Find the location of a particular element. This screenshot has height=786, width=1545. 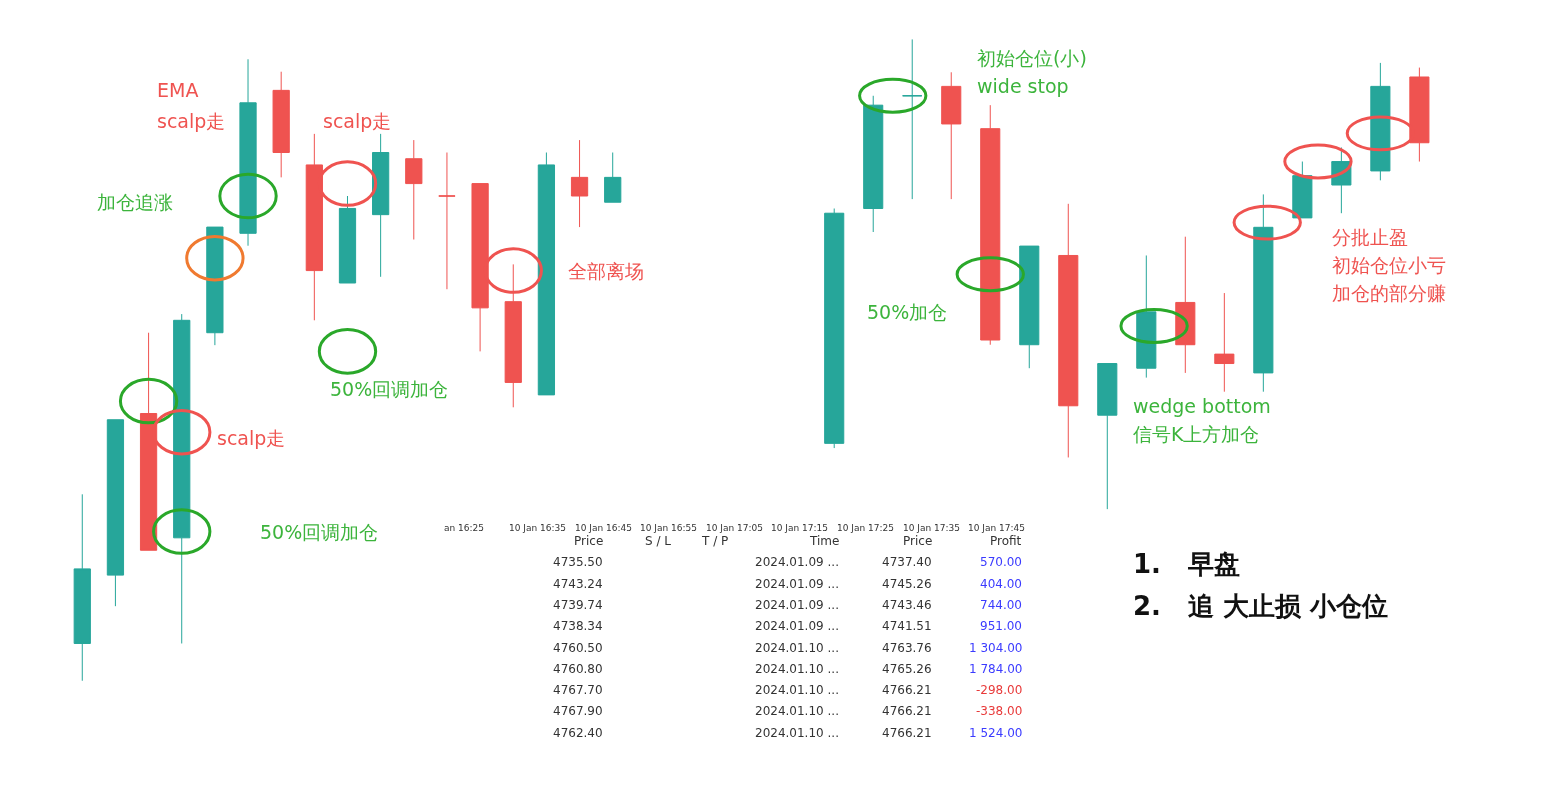

text: 4760.80 is located at coordinates (578, 669).